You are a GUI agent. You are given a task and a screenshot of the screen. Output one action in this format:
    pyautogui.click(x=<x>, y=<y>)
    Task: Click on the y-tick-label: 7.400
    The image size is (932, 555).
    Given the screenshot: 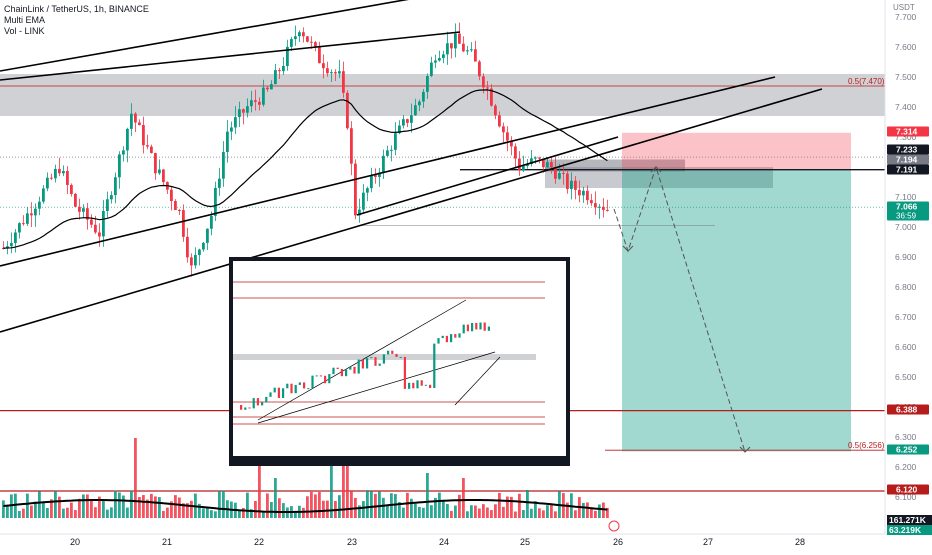 What is the action you would take?
    pyautogui.click(x=906, y=107)
    